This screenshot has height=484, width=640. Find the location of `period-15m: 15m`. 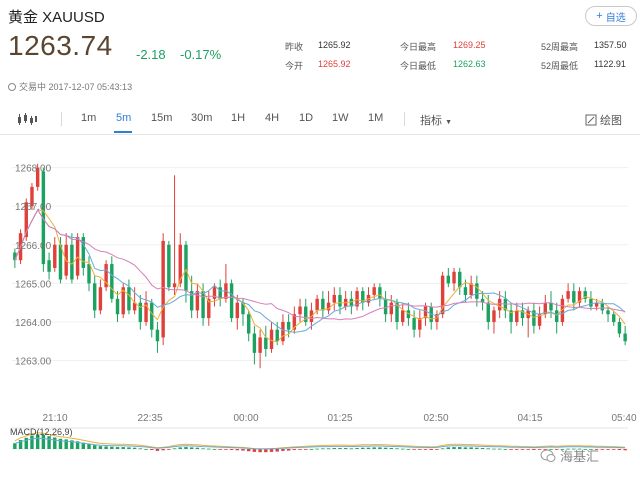

period-15m: 15m is located at coordinates (162, 118).